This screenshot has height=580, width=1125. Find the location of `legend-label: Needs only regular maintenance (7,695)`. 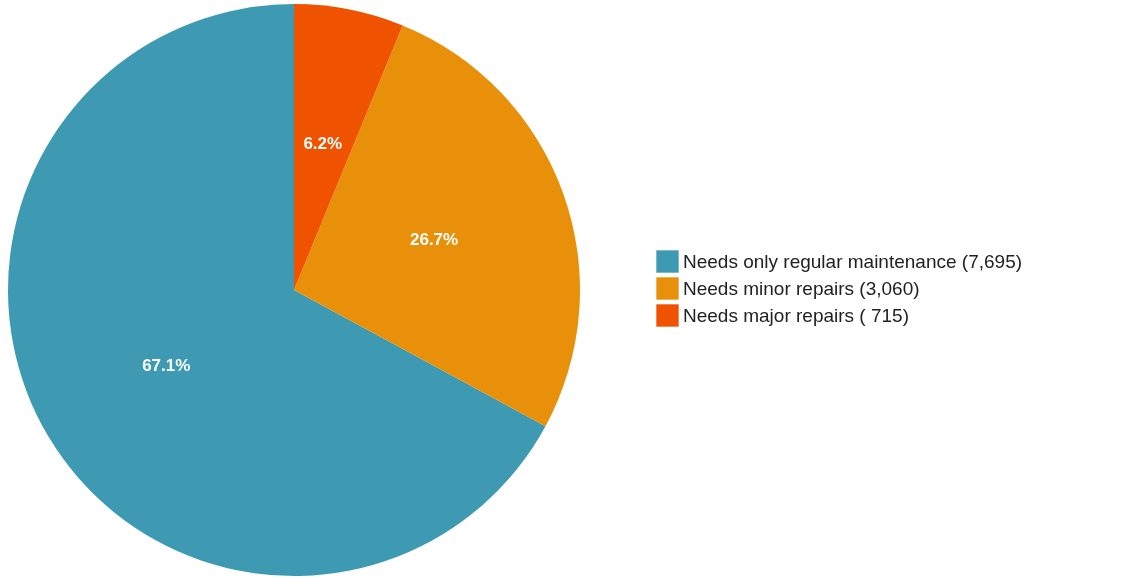

legend-label: Needs only regular maintenance (7,695) is located at coordinates (853, 261).